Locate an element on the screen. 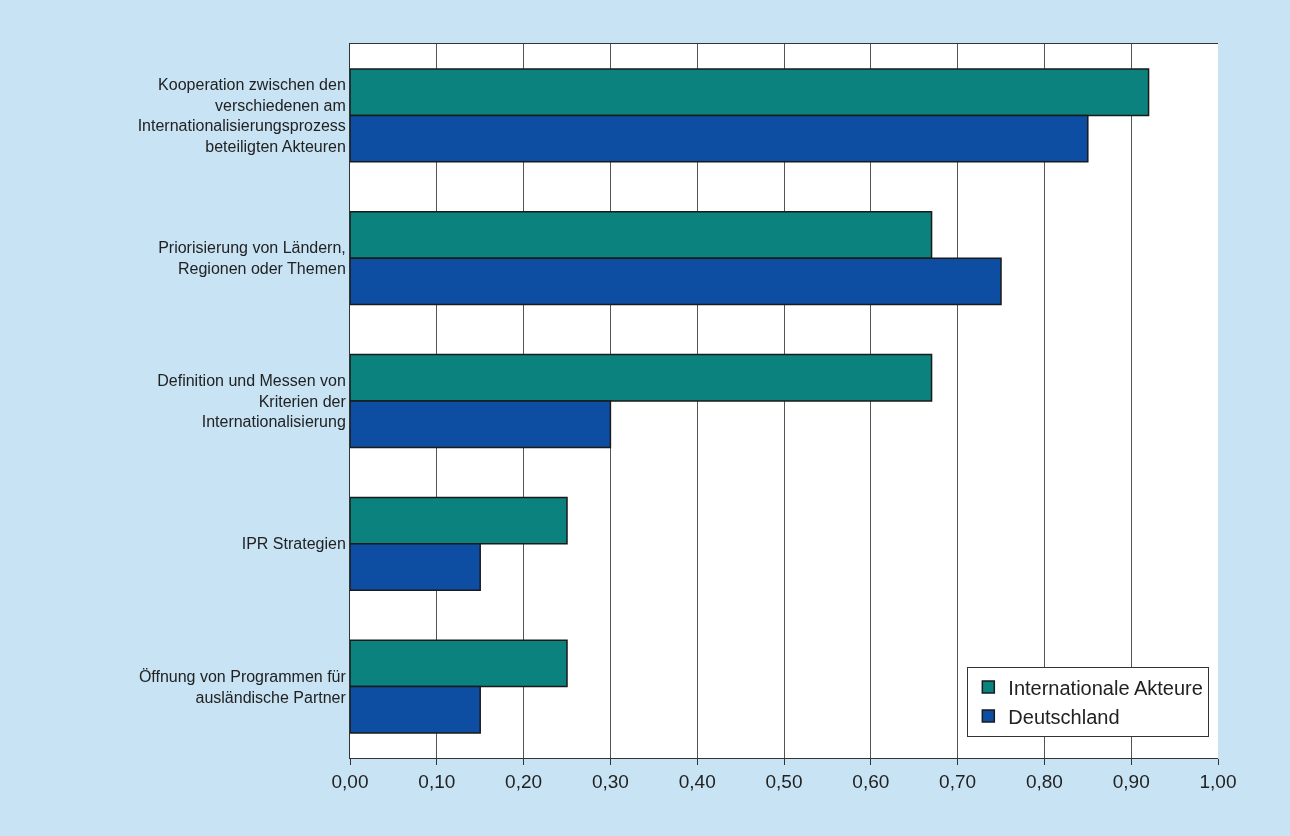  x-tick-label: 0,70 is located at coordinates (958, 781).